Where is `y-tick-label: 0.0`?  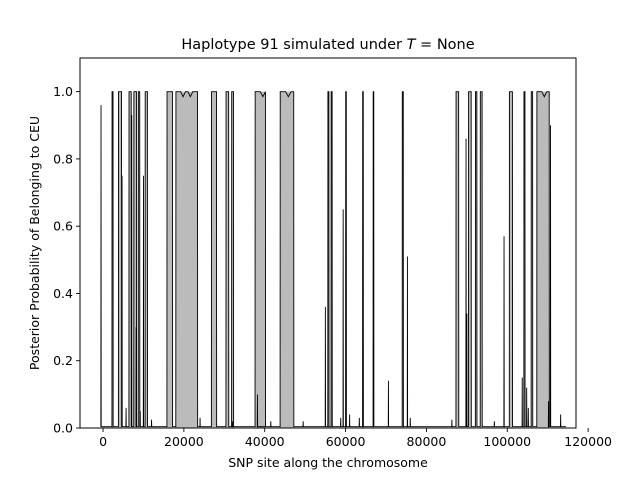
y-tick-label: 0.0 is located at coordinates (63, 428).